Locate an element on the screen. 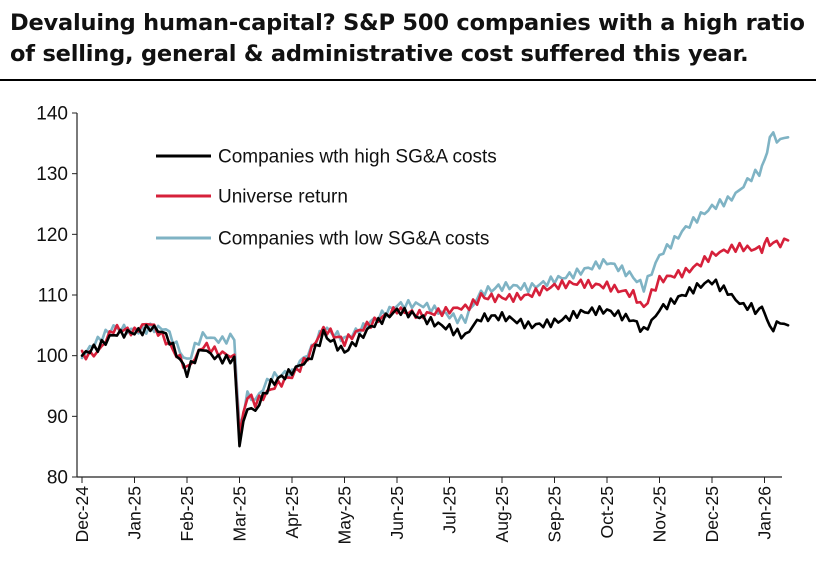  x-tick-label: Jan-26 is located at coordinates (765, 513).